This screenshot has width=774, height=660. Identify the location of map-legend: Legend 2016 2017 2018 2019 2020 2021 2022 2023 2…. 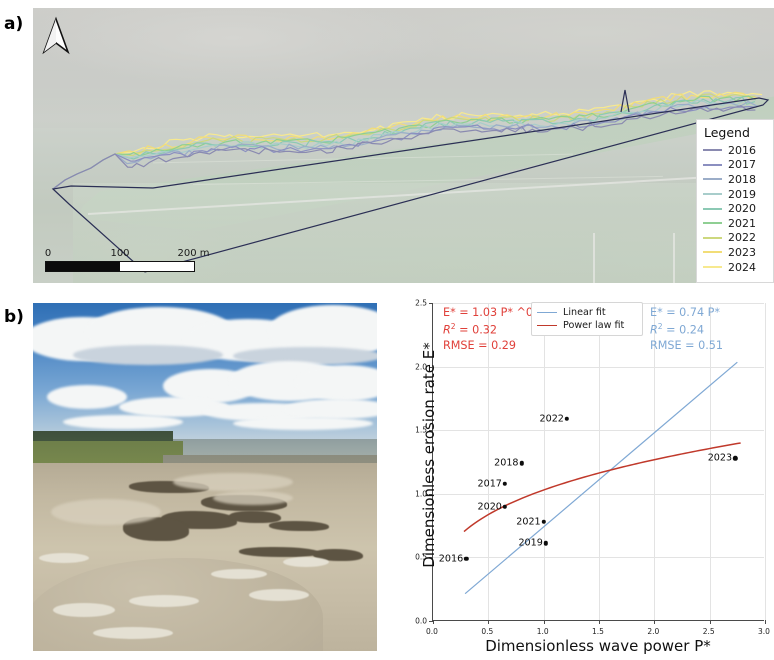
(735, 201).